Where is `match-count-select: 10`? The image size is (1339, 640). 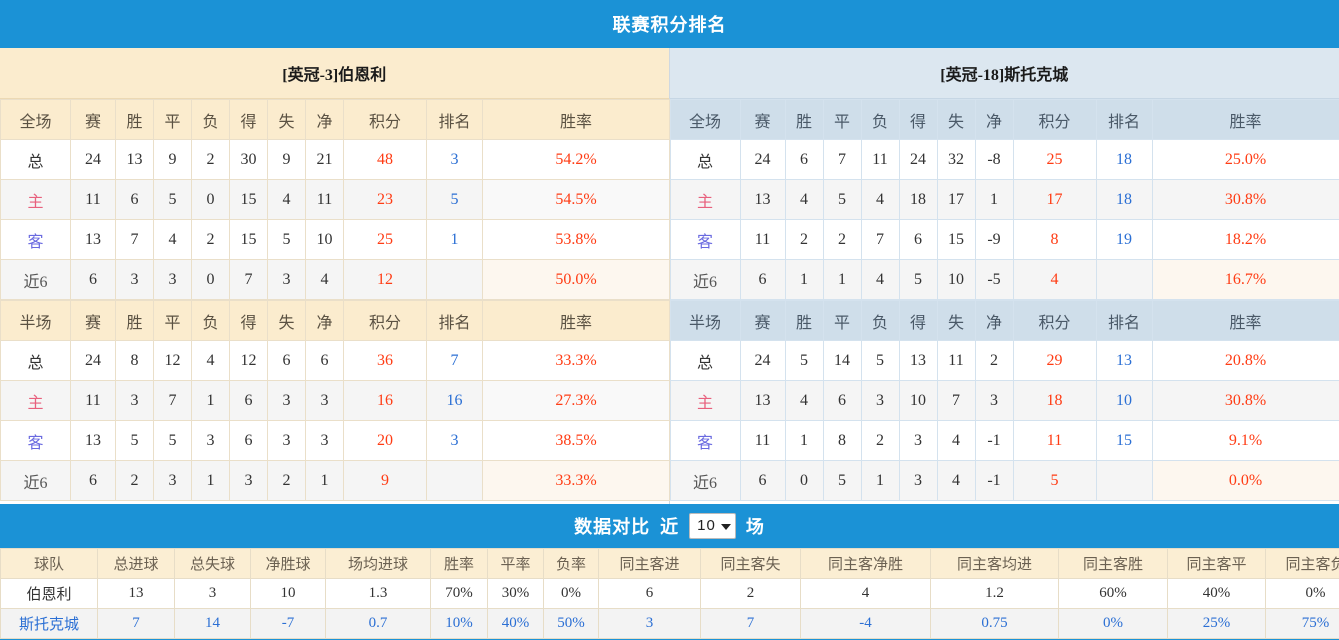
match-count-select: 10 is located at coordinates (712, 526).